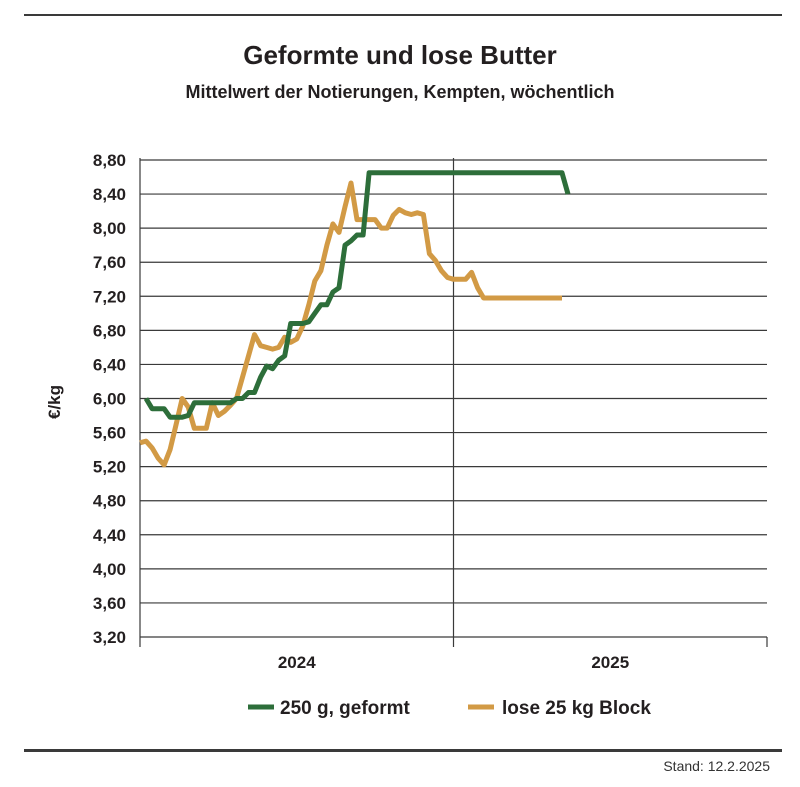 This screenshot has width=800, height=787. What do you see at coordinates (109, 364) in the screenshot?
I see `y-tick-label: 6,40` at bounding box center [109, 364].